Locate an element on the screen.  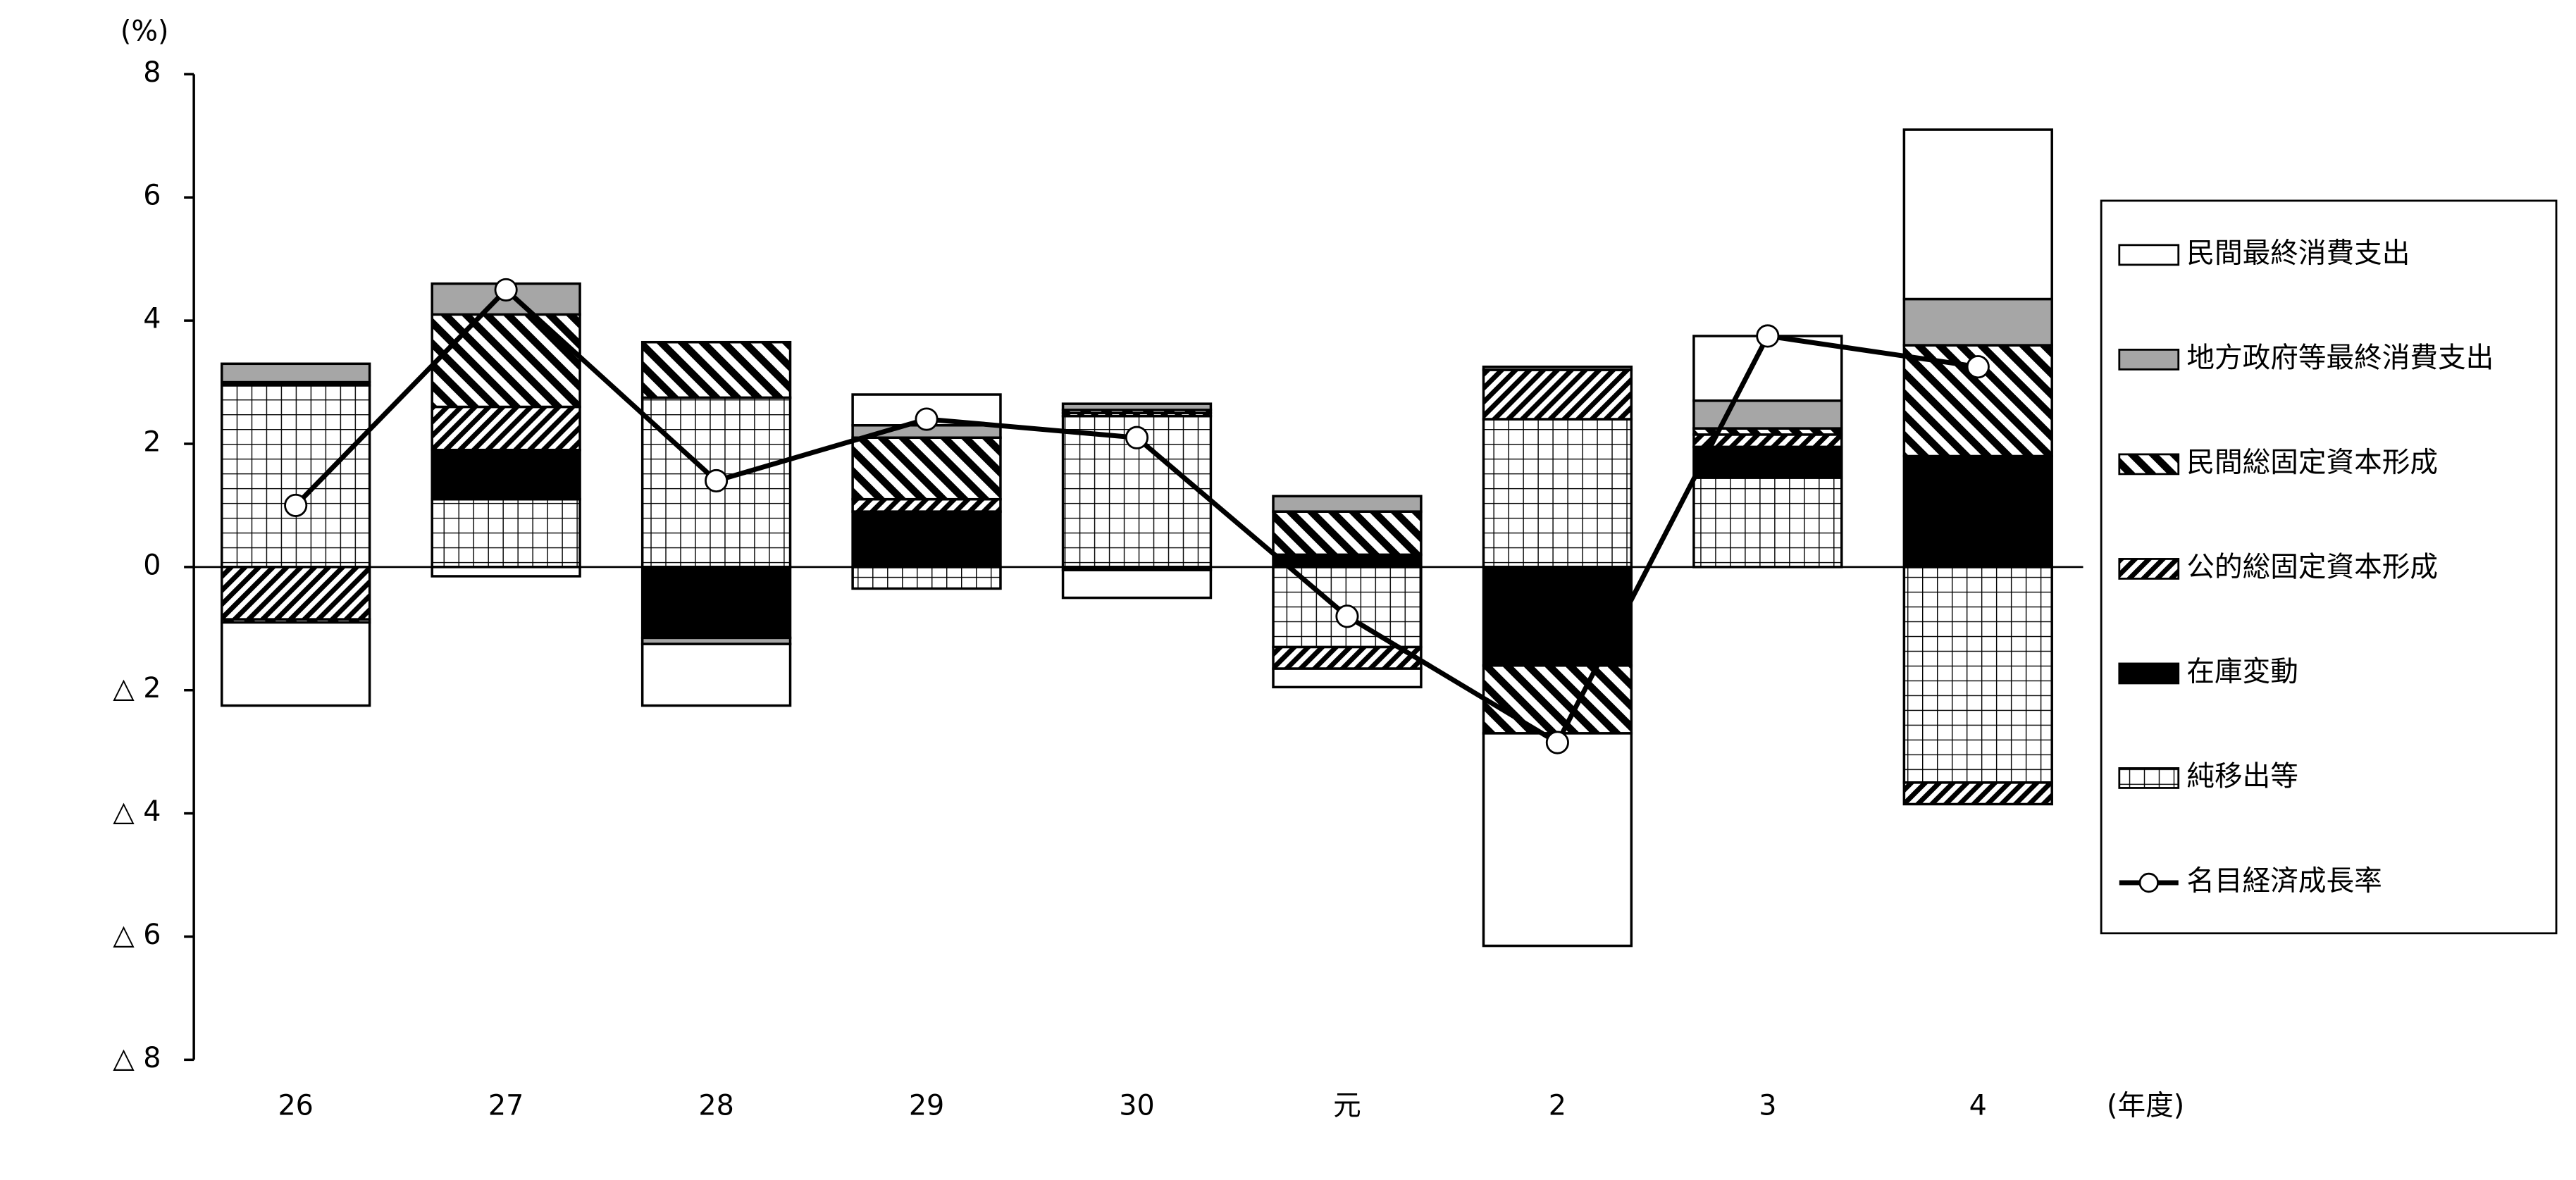
y-tick-label: △ 4 is located at coordinates (137, 811).